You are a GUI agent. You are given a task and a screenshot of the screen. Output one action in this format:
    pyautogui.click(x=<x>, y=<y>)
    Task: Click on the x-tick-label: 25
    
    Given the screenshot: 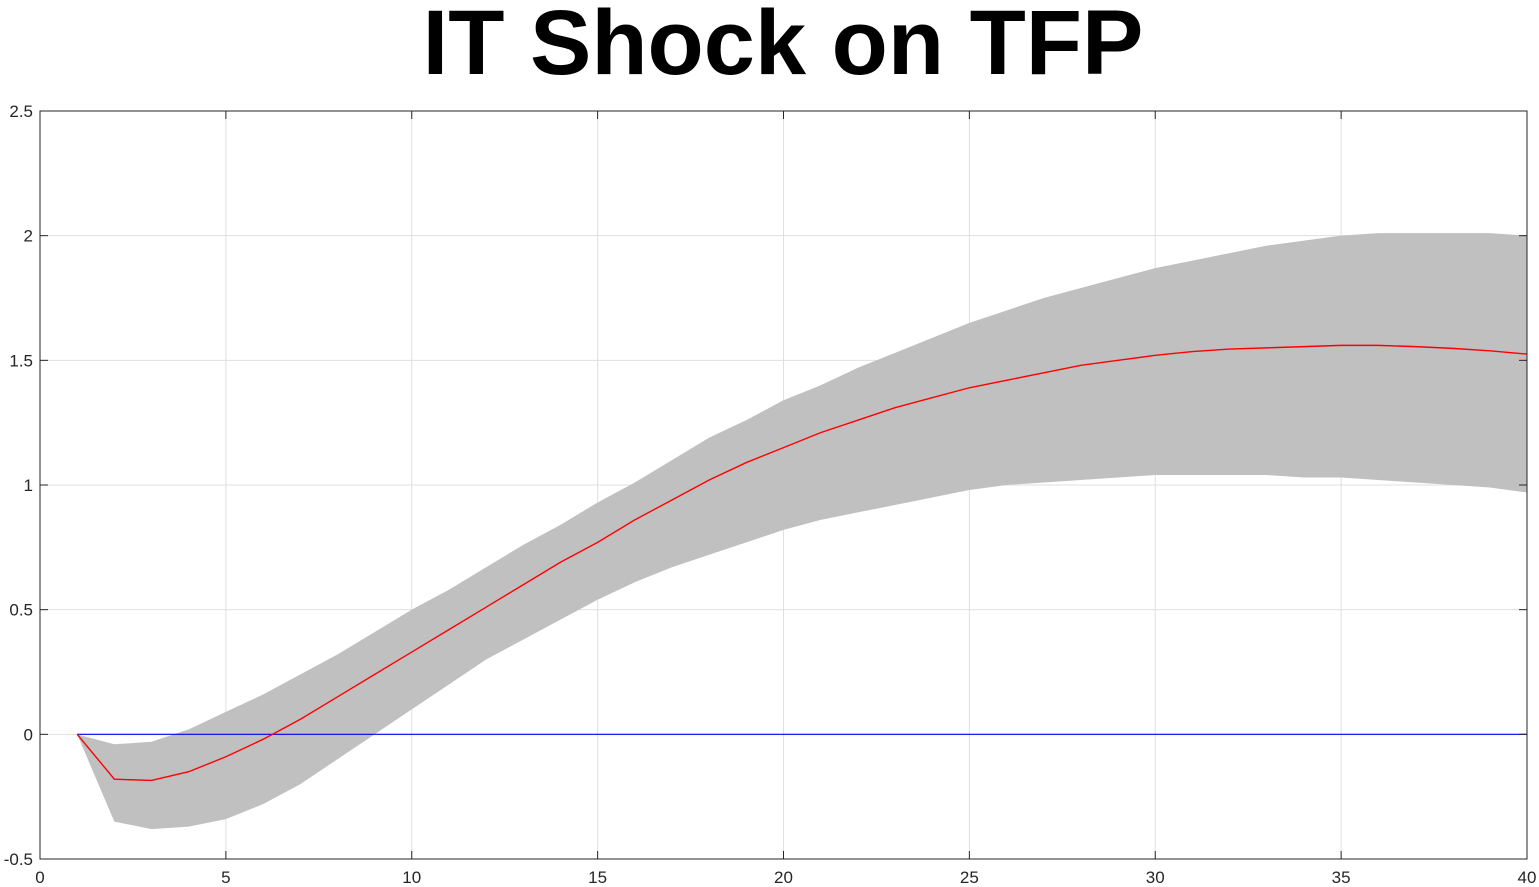 What is the action you would take?
    pyautogui.click(x=969, y=877)
    